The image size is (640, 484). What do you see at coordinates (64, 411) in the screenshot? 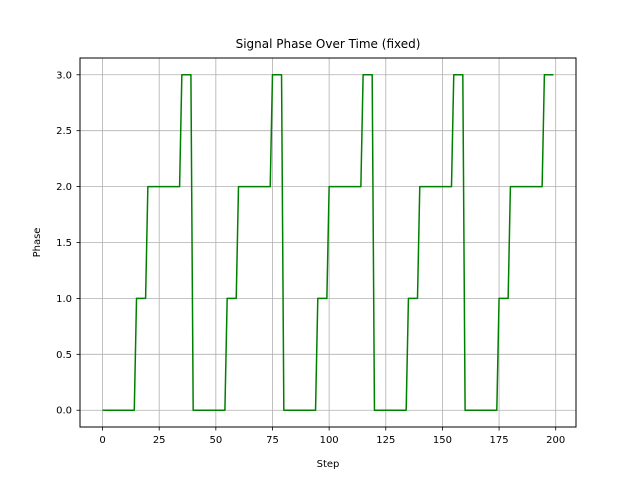
I see `y-tick-label: 0.0` at bounding box center [64, 411].